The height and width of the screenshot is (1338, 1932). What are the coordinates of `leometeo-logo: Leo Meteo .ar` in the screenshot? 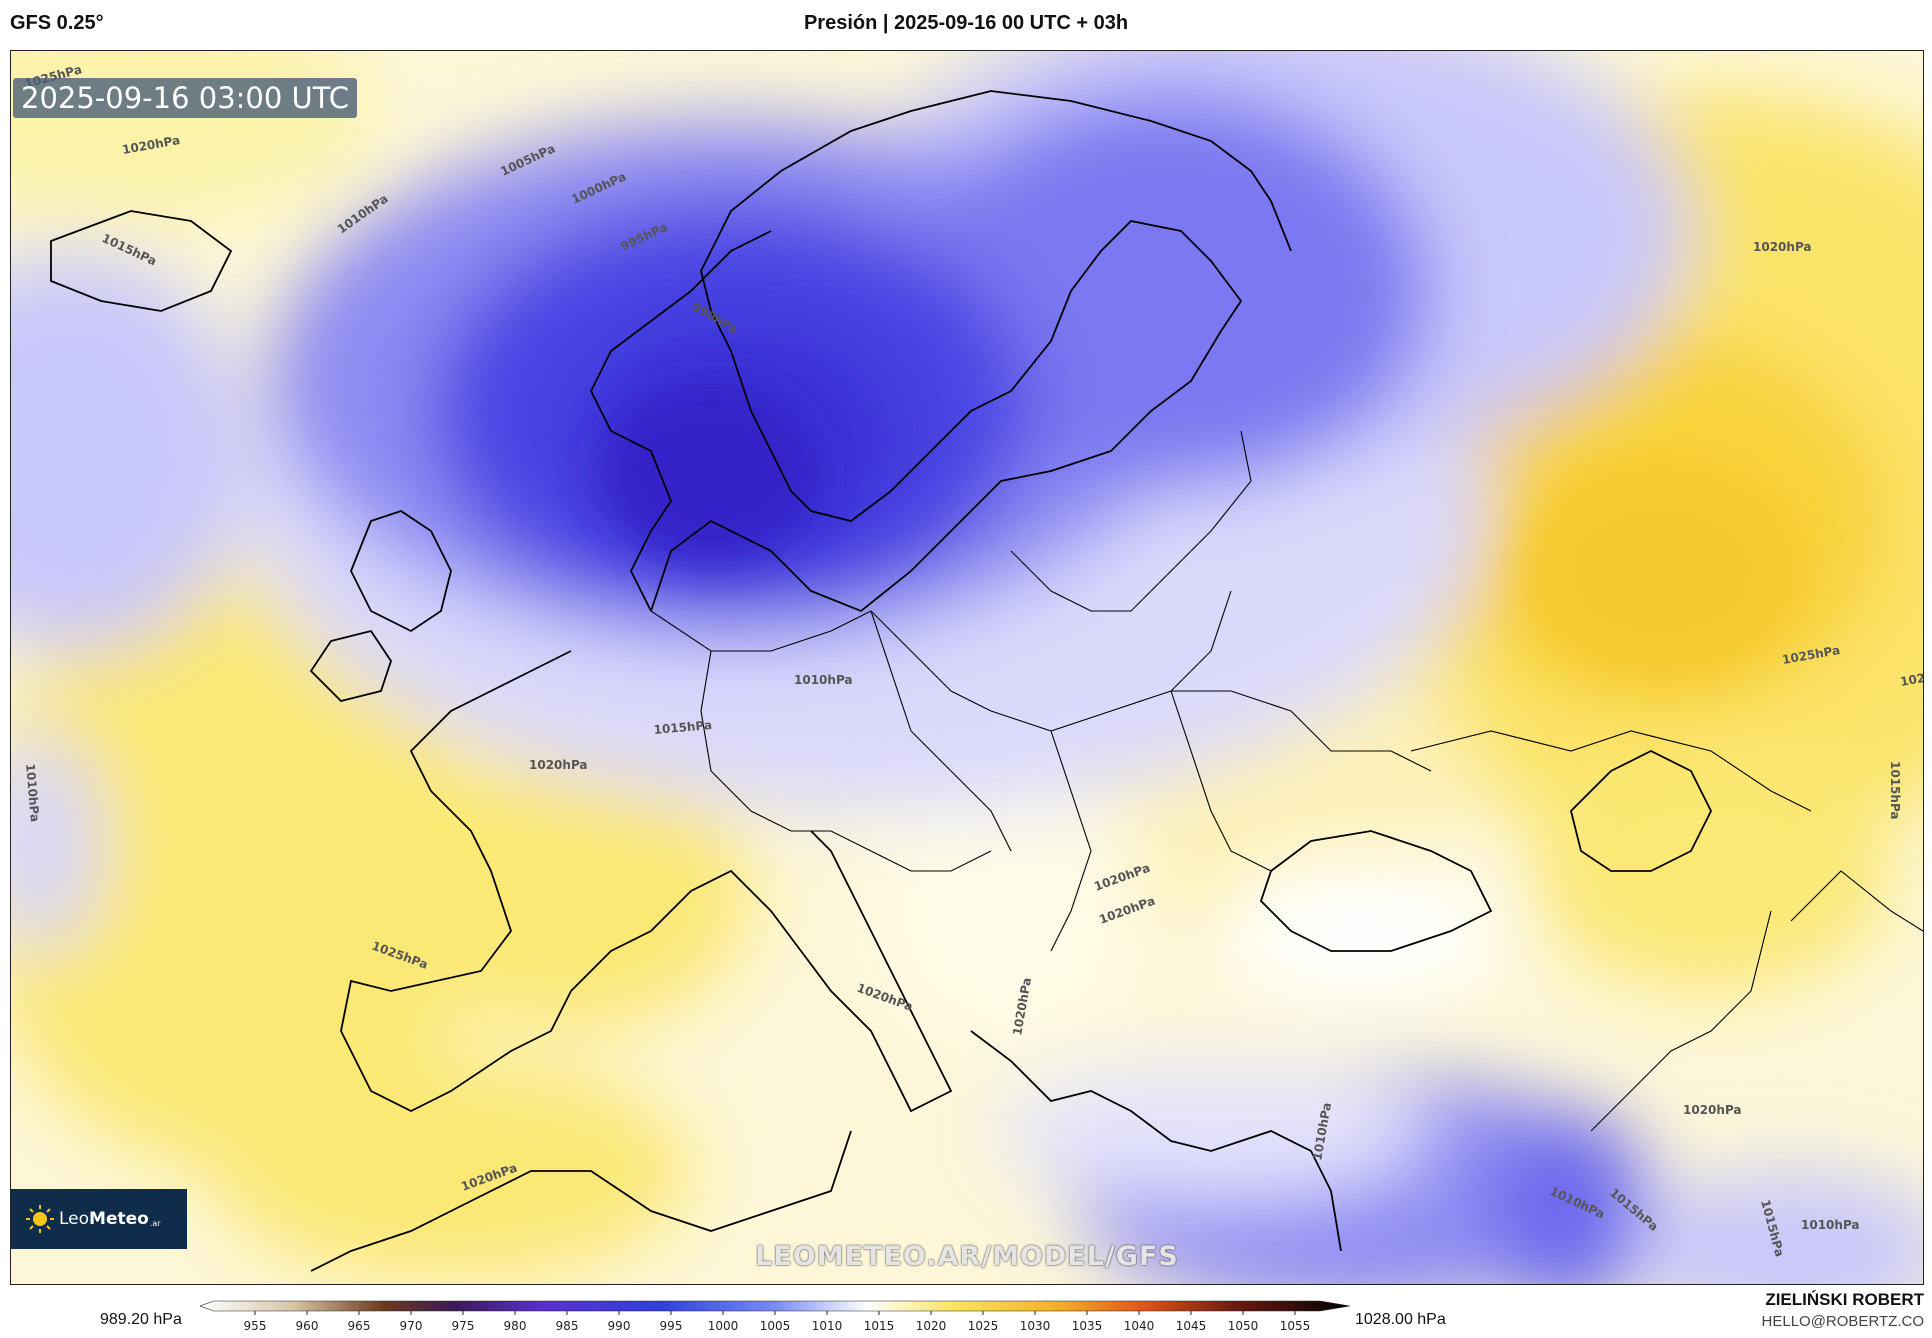 It's located at (99, 1219).